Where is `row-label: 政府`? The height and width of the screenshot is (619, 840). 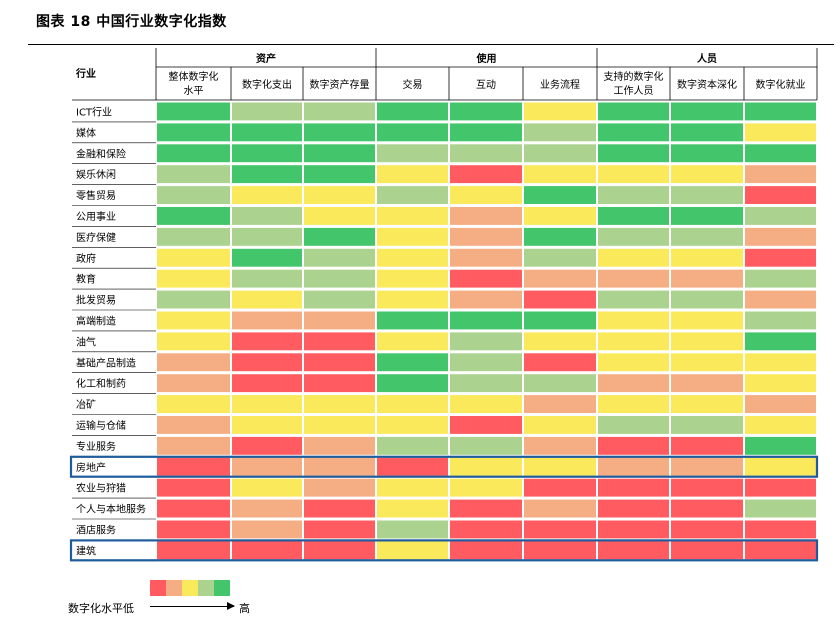 row-label: 政府 is located at coordinates (86, 258).